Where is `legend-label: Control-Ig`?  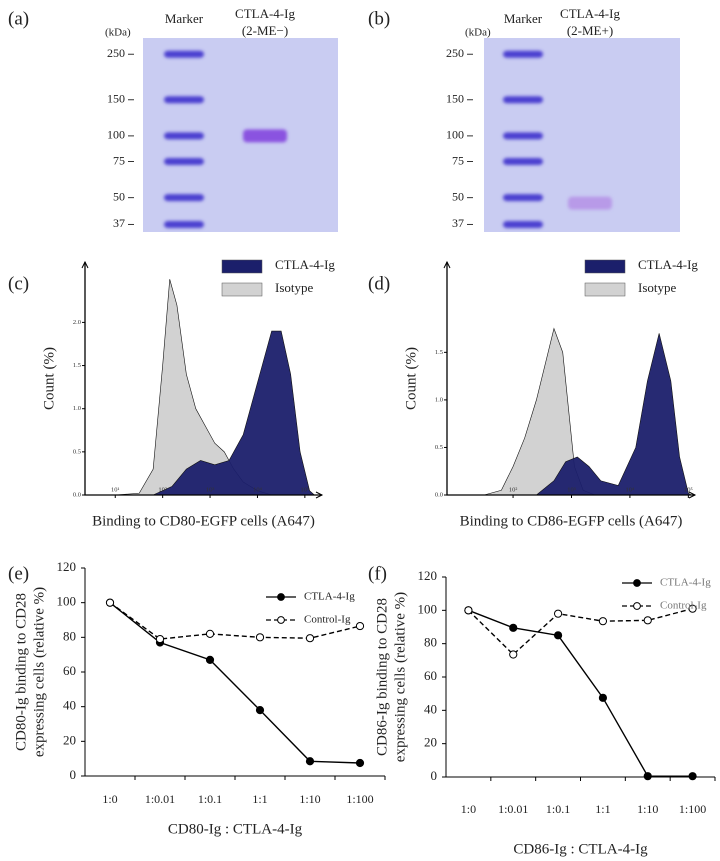 legend-label: Control-Ig is located at coordinates (327, 620).